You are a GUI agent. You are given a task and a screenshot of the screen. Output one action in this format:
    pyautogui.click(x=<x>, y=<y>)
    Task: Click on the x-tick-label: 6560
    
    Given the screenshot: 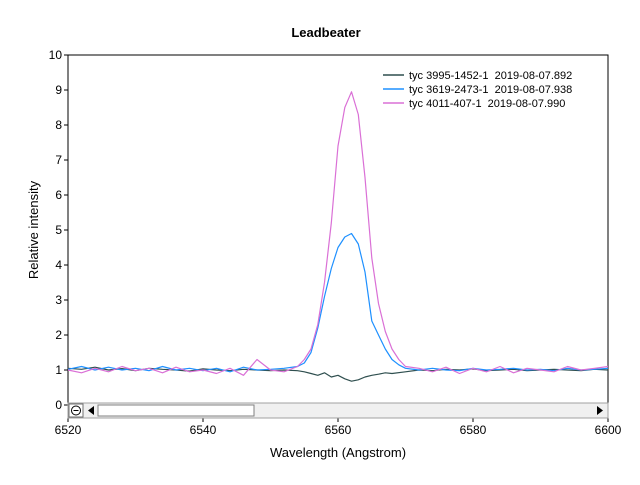 What is the action you would take?
    pyautogui.click(x=338, y=430)
    